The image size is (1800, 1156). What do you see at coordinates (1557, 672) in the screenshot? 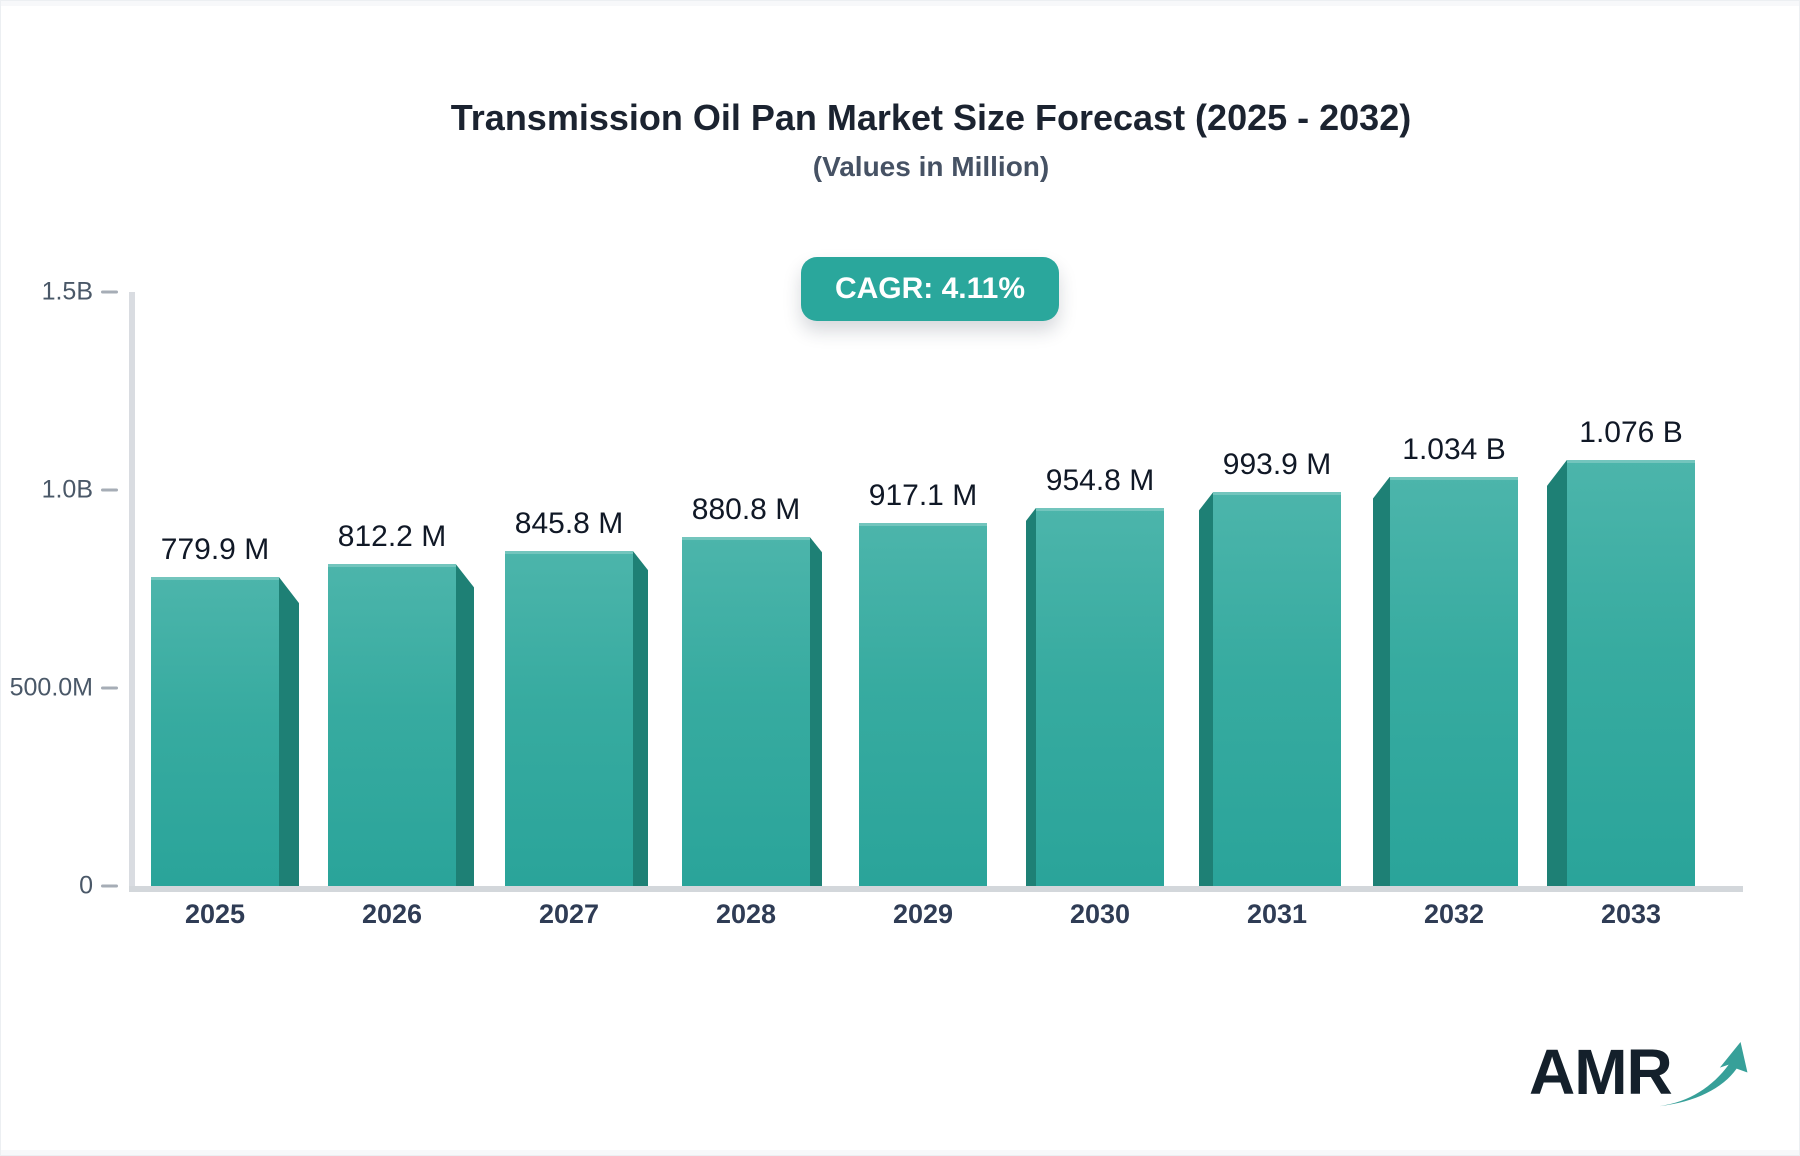
I see `bar-side-2033` at bounding box center [1557, 672].